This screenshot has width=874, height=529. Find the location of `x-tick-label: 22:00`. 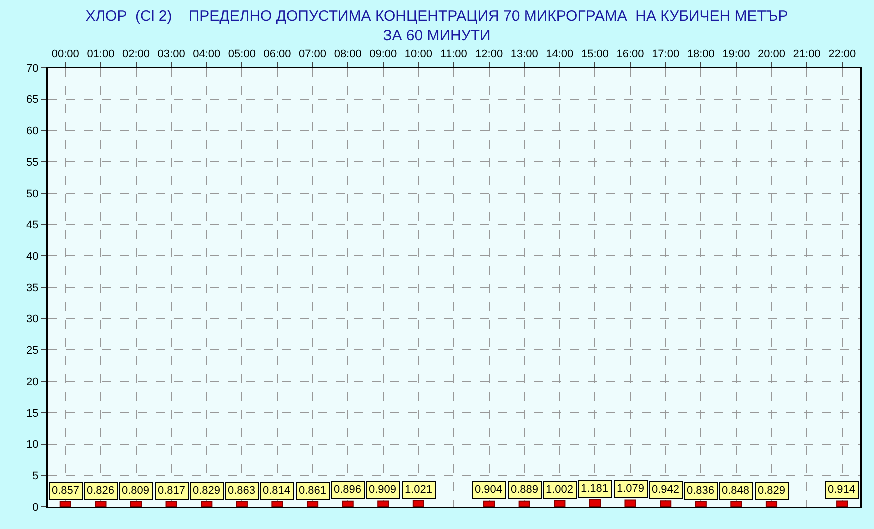

x-tick-label: 22:00 is located at coordinates (842, 54).